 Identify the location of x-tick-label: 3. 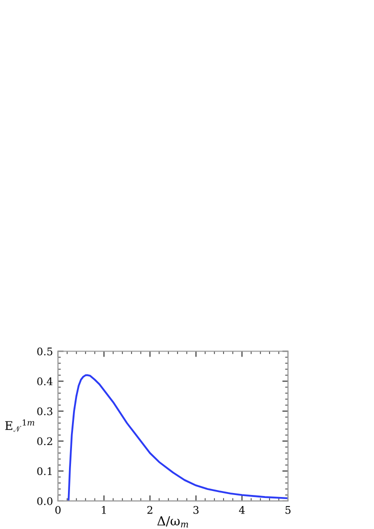
(196, 510).